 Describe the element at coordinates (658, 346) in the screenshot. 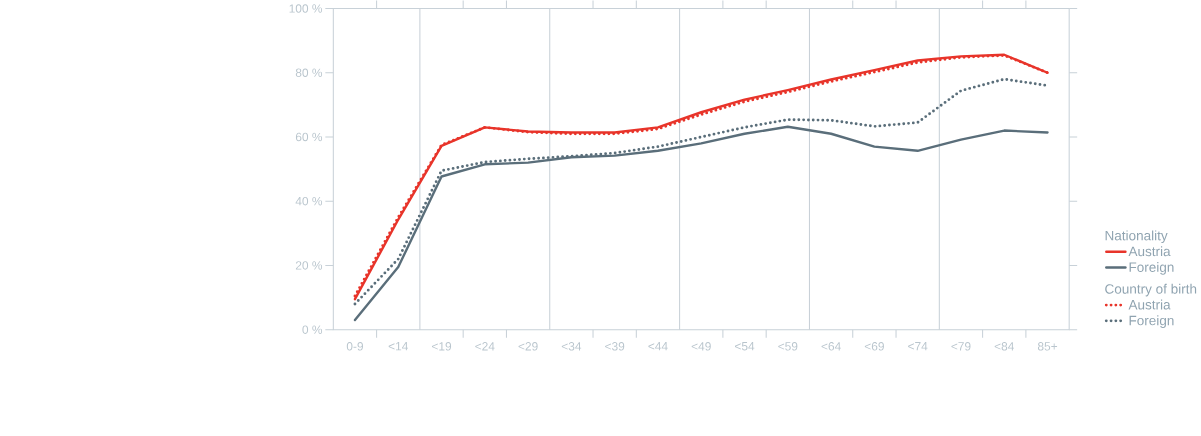

I see `x-tick-label: <44` at that location.